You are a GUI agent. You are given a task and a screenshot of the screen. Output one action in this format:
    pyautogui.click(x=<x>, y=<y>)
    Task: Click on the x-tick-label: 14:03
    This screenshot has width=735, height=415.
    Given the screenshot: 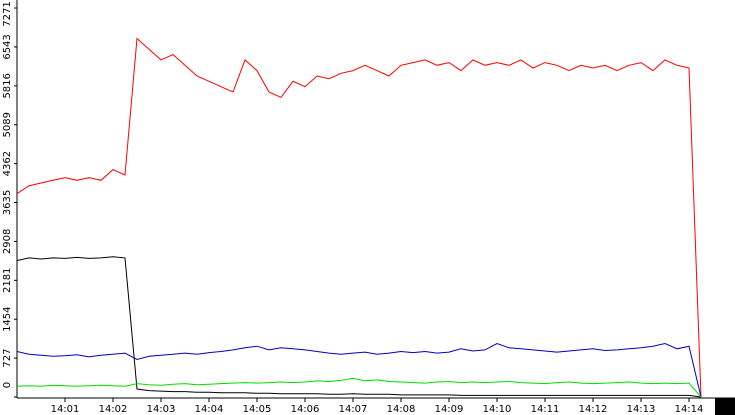 What is the action you would take?
    pyautogui.click(x=161, y=409)
    